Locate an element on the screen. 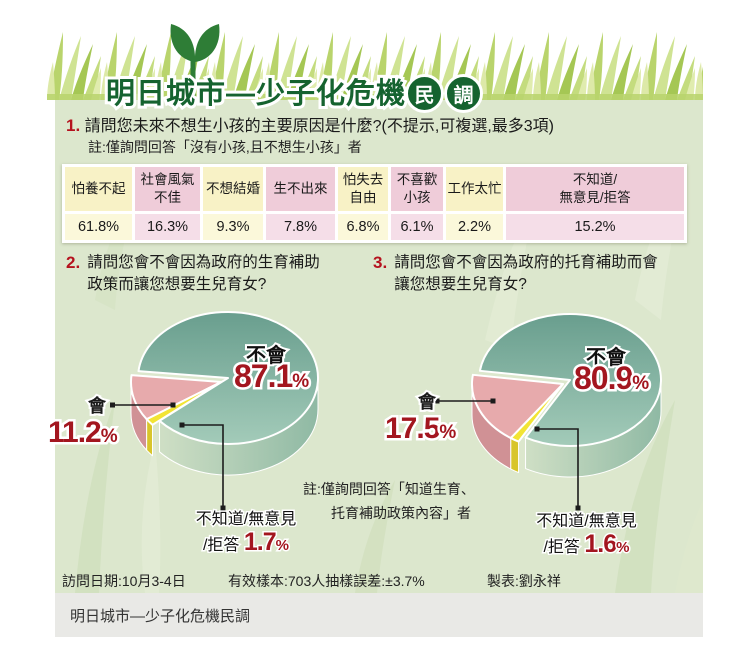 The height and width of the screenshot is (651, 735). pie-q2-no-label: 不會 is located at coordinates (266, 356).